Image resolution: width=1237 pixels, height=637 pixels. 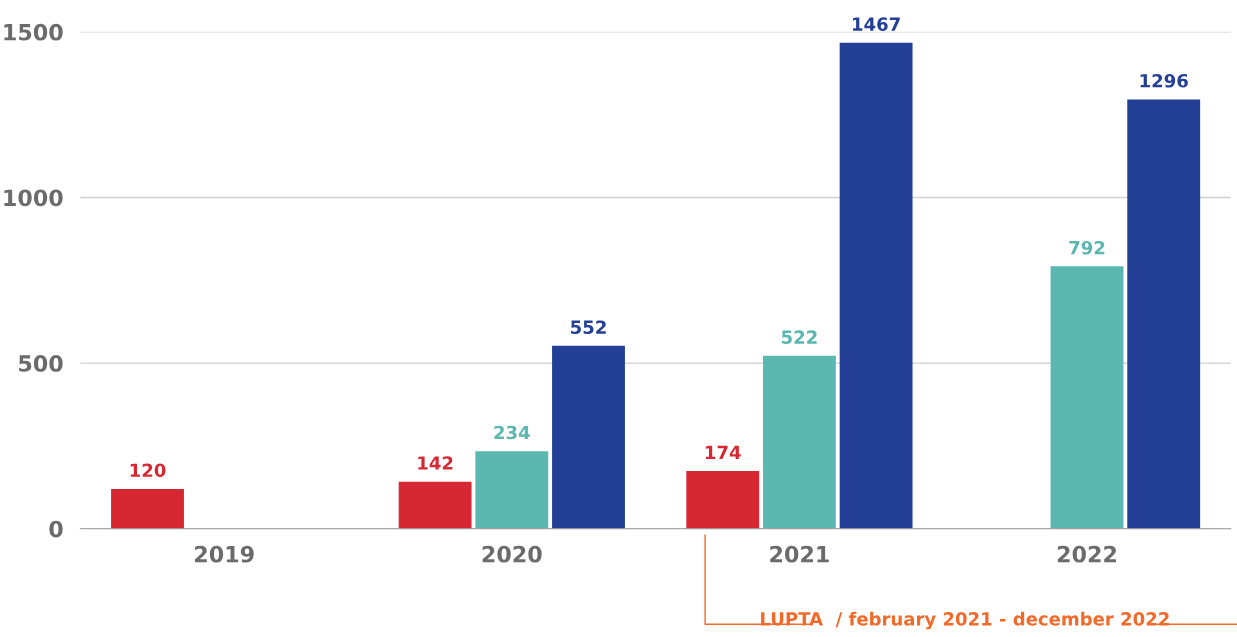 What do you see at coordinates (56, 529) in the screenshot?
I see `y-tick-label: 0` at bounding box center [56, 529].